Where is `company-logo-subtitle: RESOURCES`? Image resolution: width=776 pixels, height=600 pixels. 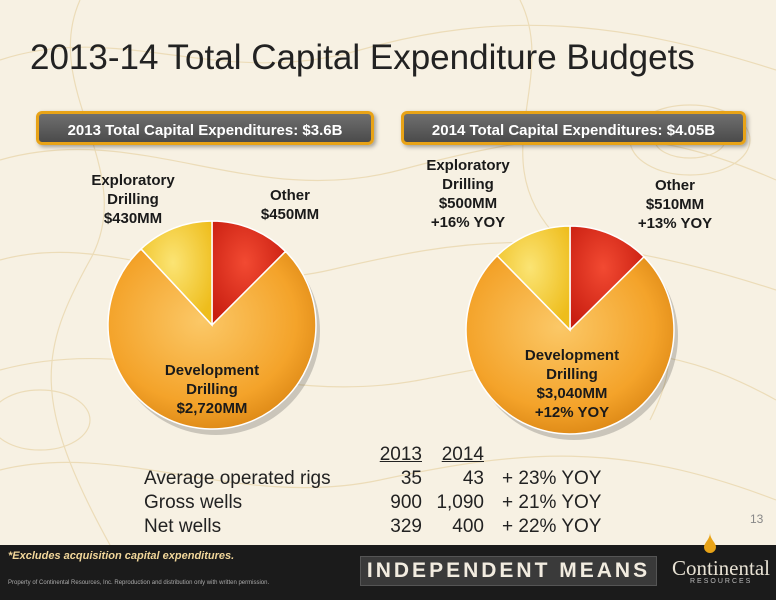 company-logo-subtitle: RESOURCES is located at coordinates (721, 581).